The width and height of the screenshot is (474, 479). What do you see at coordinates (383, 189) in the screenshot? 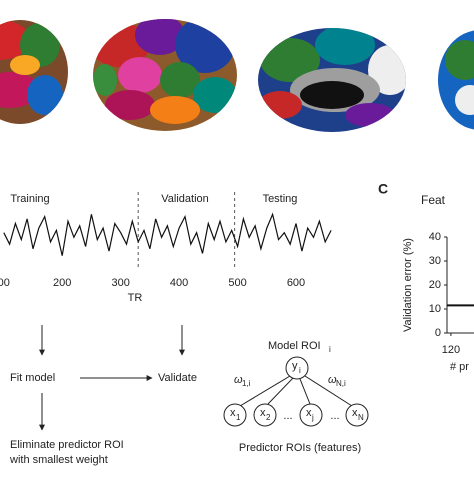
I see `panel-label: C` at bounding box center [383, 189].